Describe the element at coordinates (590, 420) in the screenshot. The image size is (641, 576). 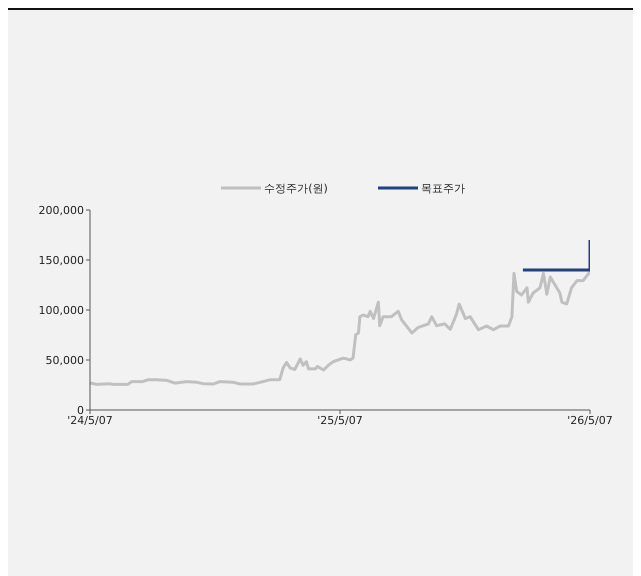
I see `x-tick-label: '26/5/07` at that location.